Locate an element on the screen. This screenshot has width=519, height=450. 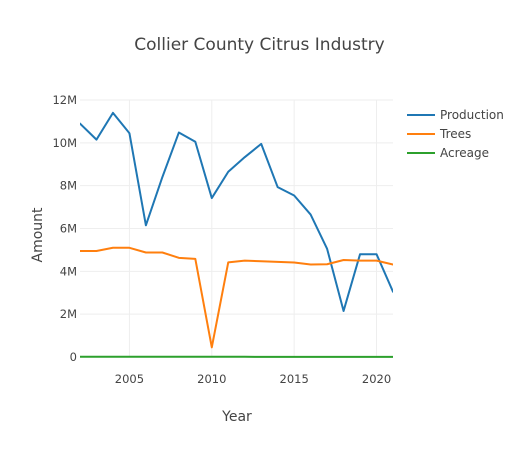
legend-label: Production is located at coordinates (472, 115).